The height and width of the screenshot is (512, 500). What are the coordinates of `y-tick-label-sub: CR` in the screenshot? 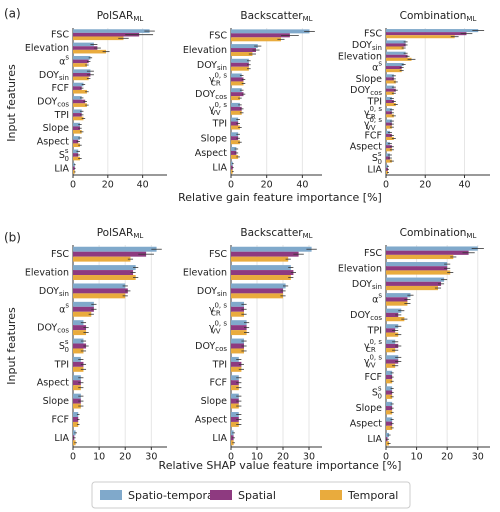 It's located at (371, 350).